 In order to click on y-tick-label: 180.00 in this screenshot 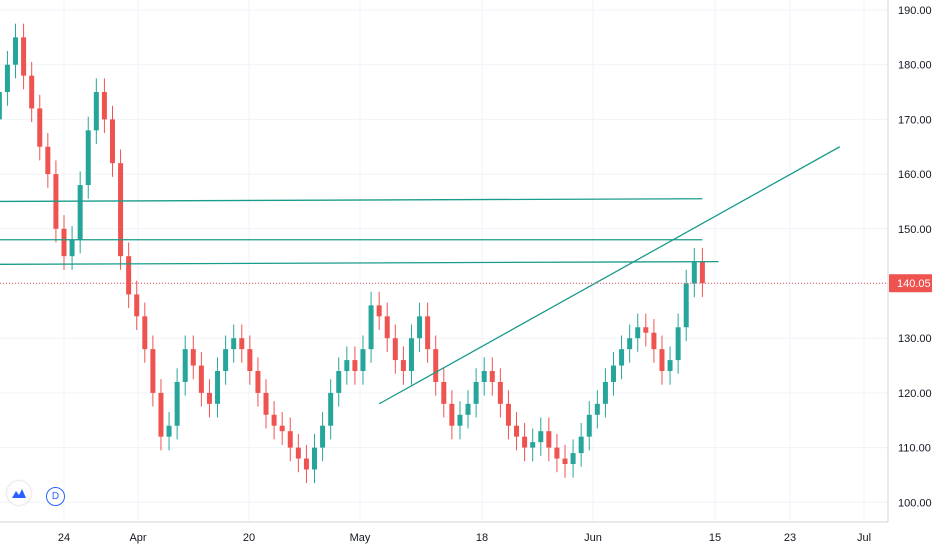, I will do `click(915, 66)`.